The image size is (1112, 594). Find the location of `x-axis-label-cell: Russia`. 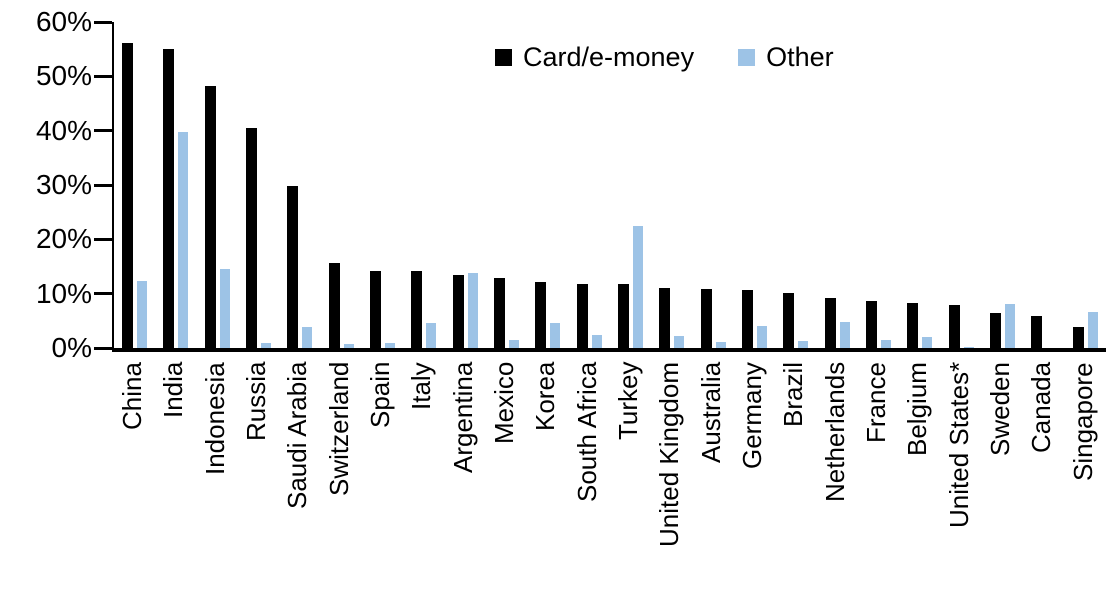

x-axis-label-cell: Russia is located at coordinates (256, 476).